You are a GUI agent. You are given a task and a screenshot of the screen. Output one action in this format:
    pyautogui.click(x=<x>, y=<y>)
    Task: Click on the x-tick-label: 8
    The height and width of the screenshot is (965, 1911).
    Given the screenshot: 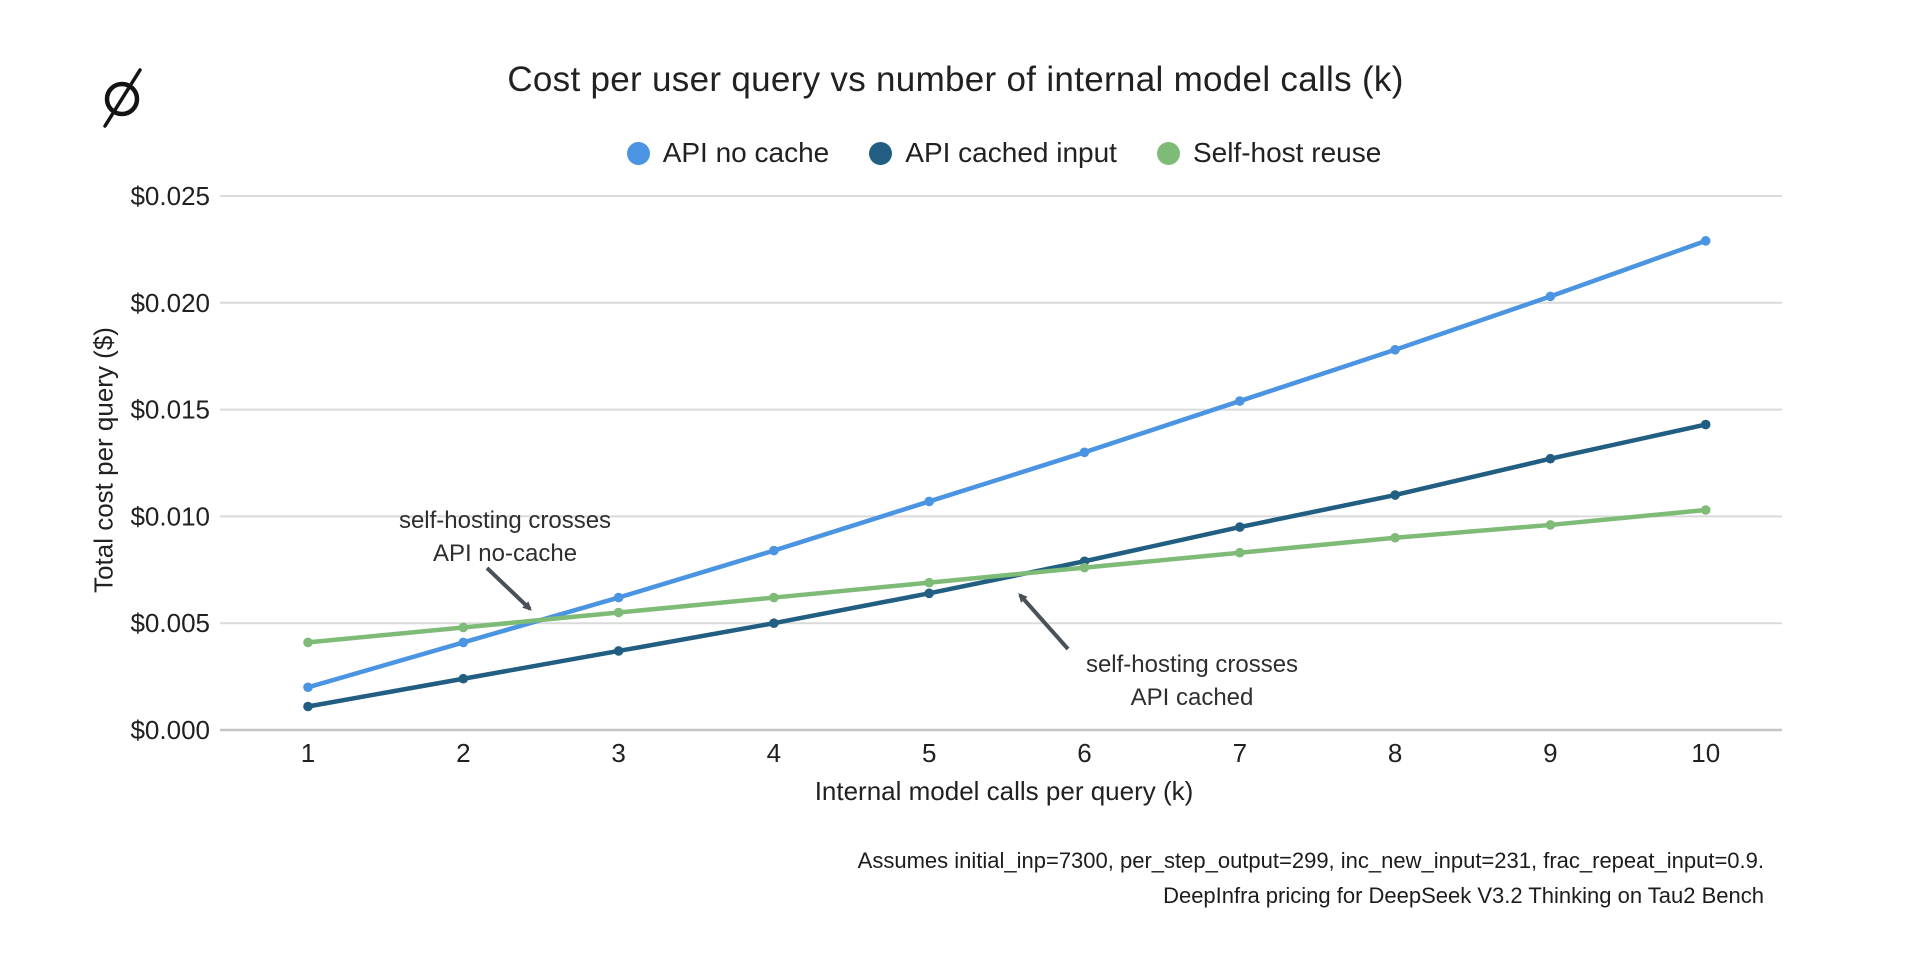 What is the action you would take?
    pyautogui.click(x=1395, y=753)
    